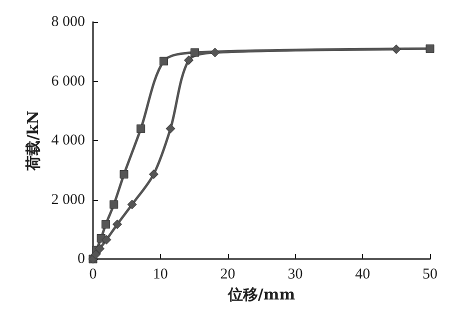 The height and width of the screenshot is (325, 456). What do you see at coordinates (33, 141) in the screenshot?
I see `y-axis-title: 荷载/kN` at bounding box center [33, 141].